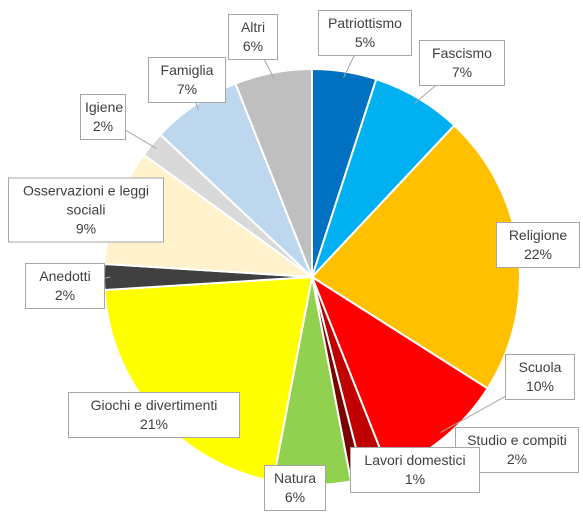  I want to click on slice-name: Igiene, so click(104, 107).